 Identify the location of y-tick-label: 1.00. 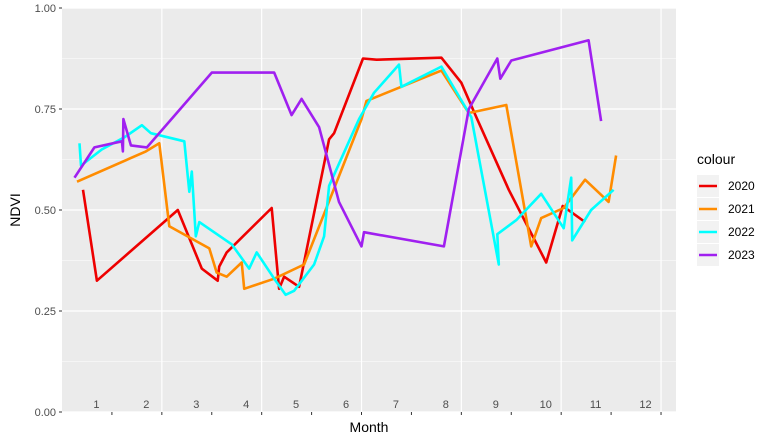
(45, 9).